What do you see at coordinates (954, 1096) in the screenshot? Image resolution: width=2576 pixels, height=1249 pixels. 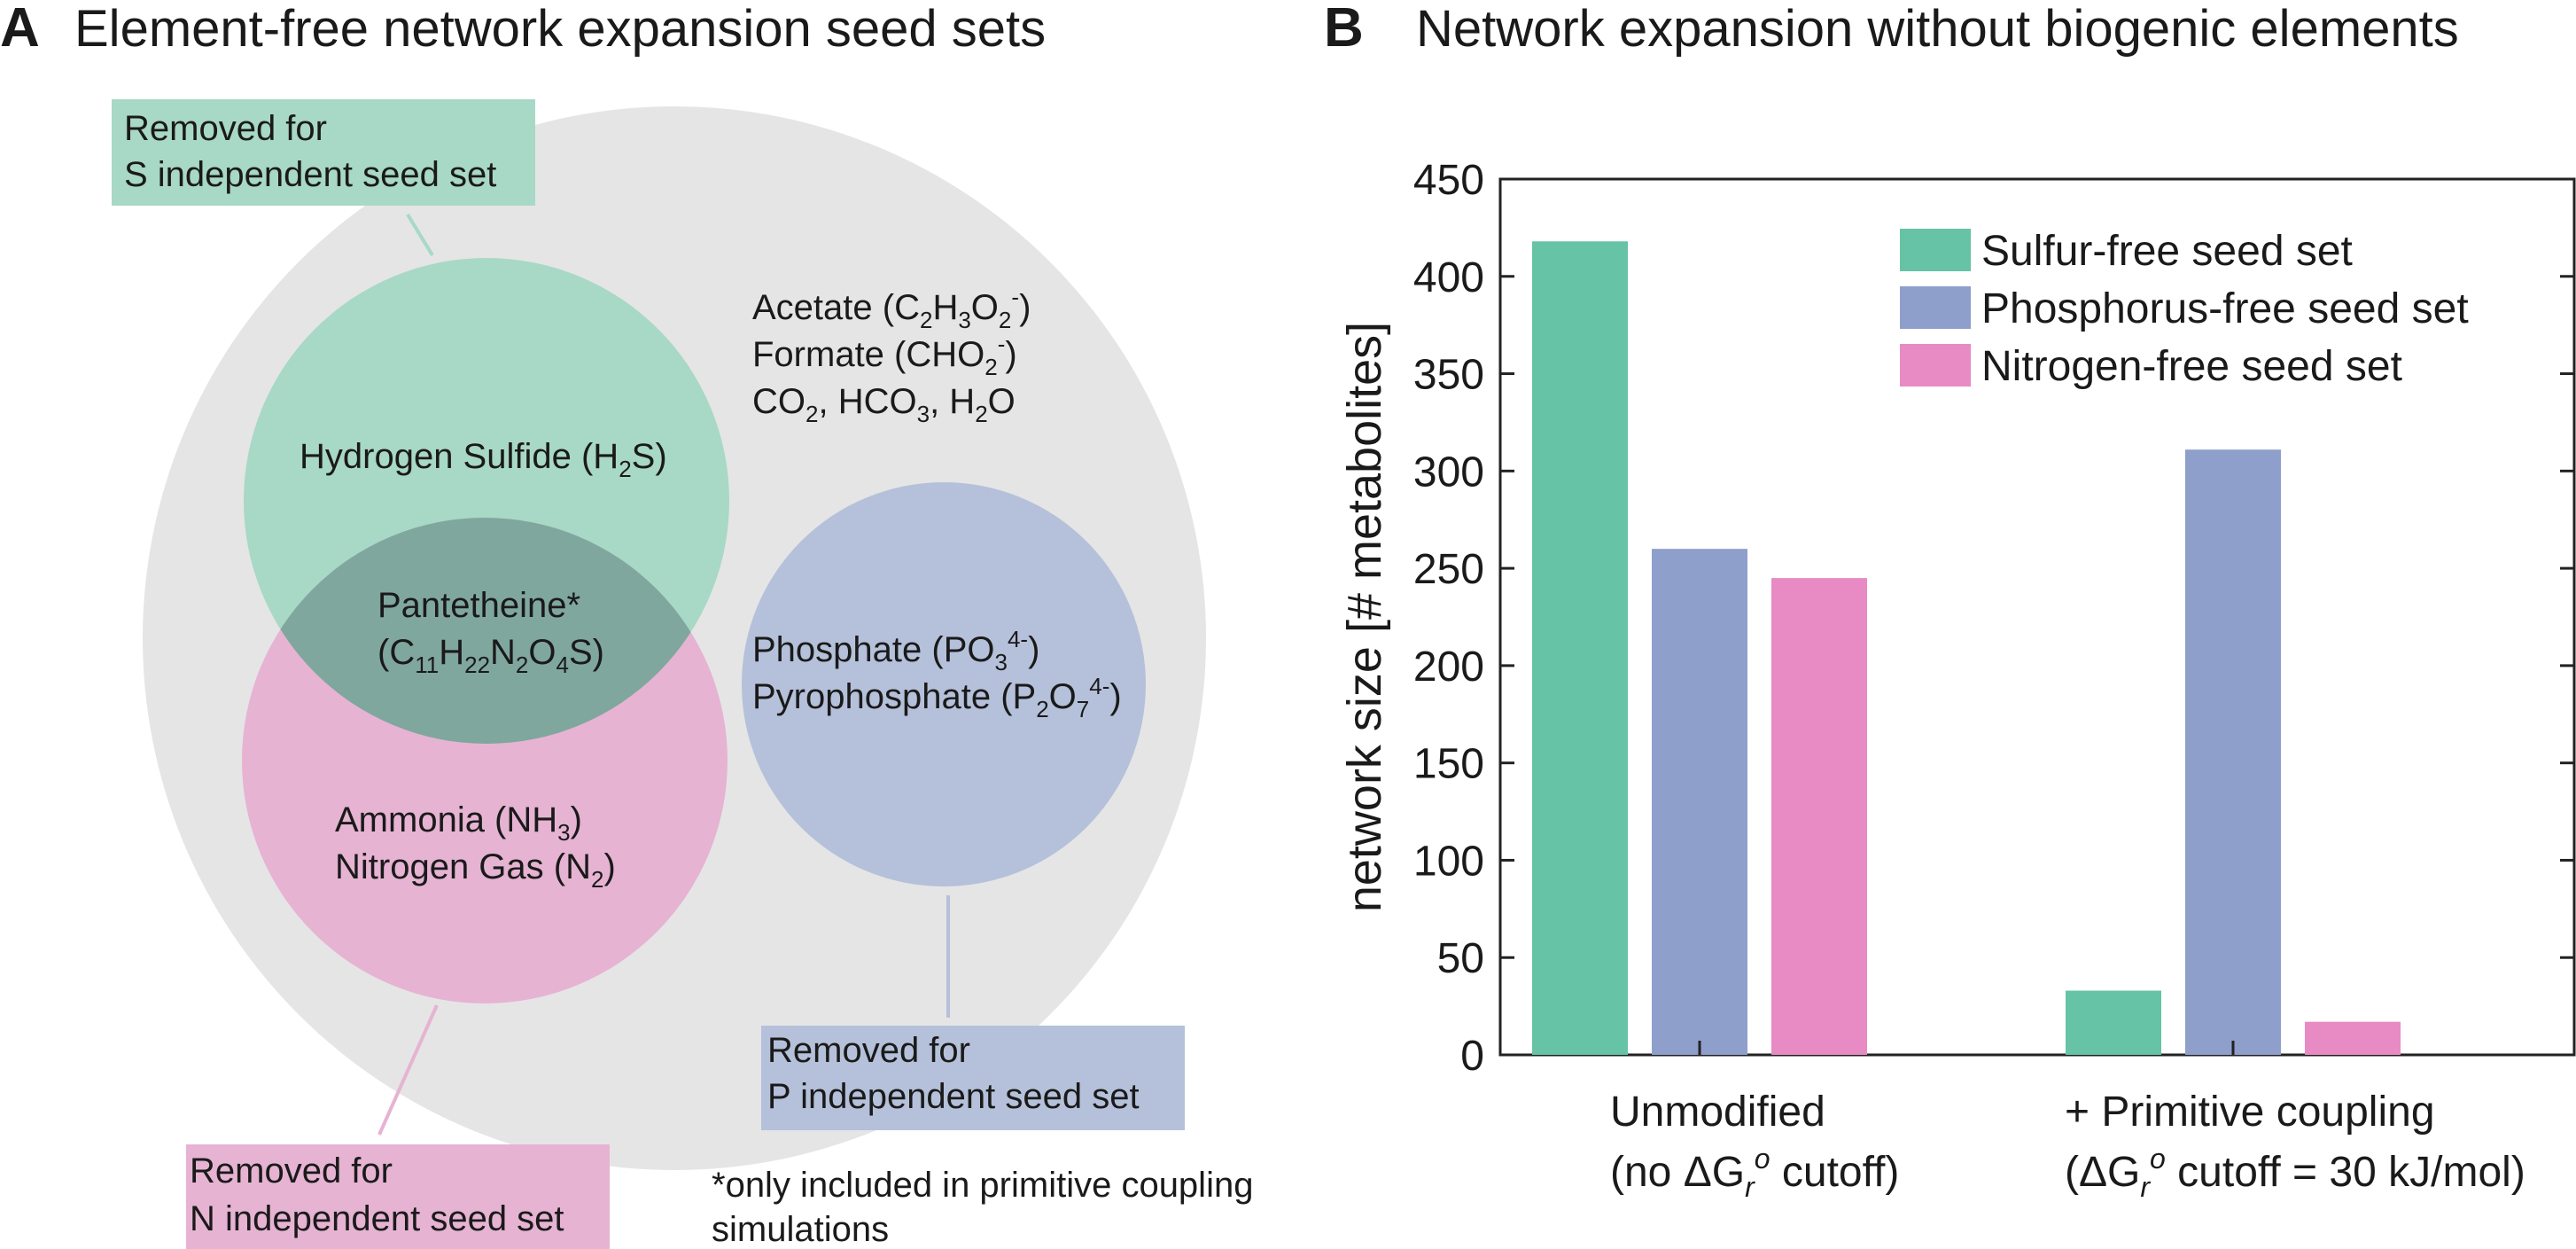 I see `p-box-line2: P independent seed set` at bounding box center [954, 1096].